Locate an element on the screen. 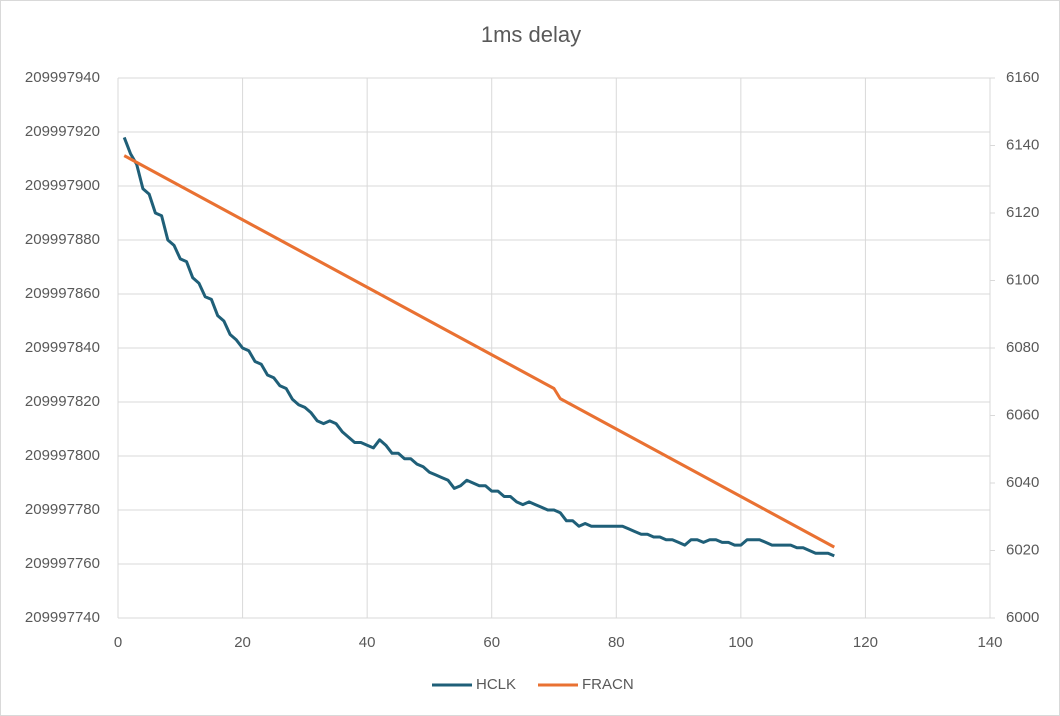  x-tick-label: 40 is located at coordinates (367, 642).